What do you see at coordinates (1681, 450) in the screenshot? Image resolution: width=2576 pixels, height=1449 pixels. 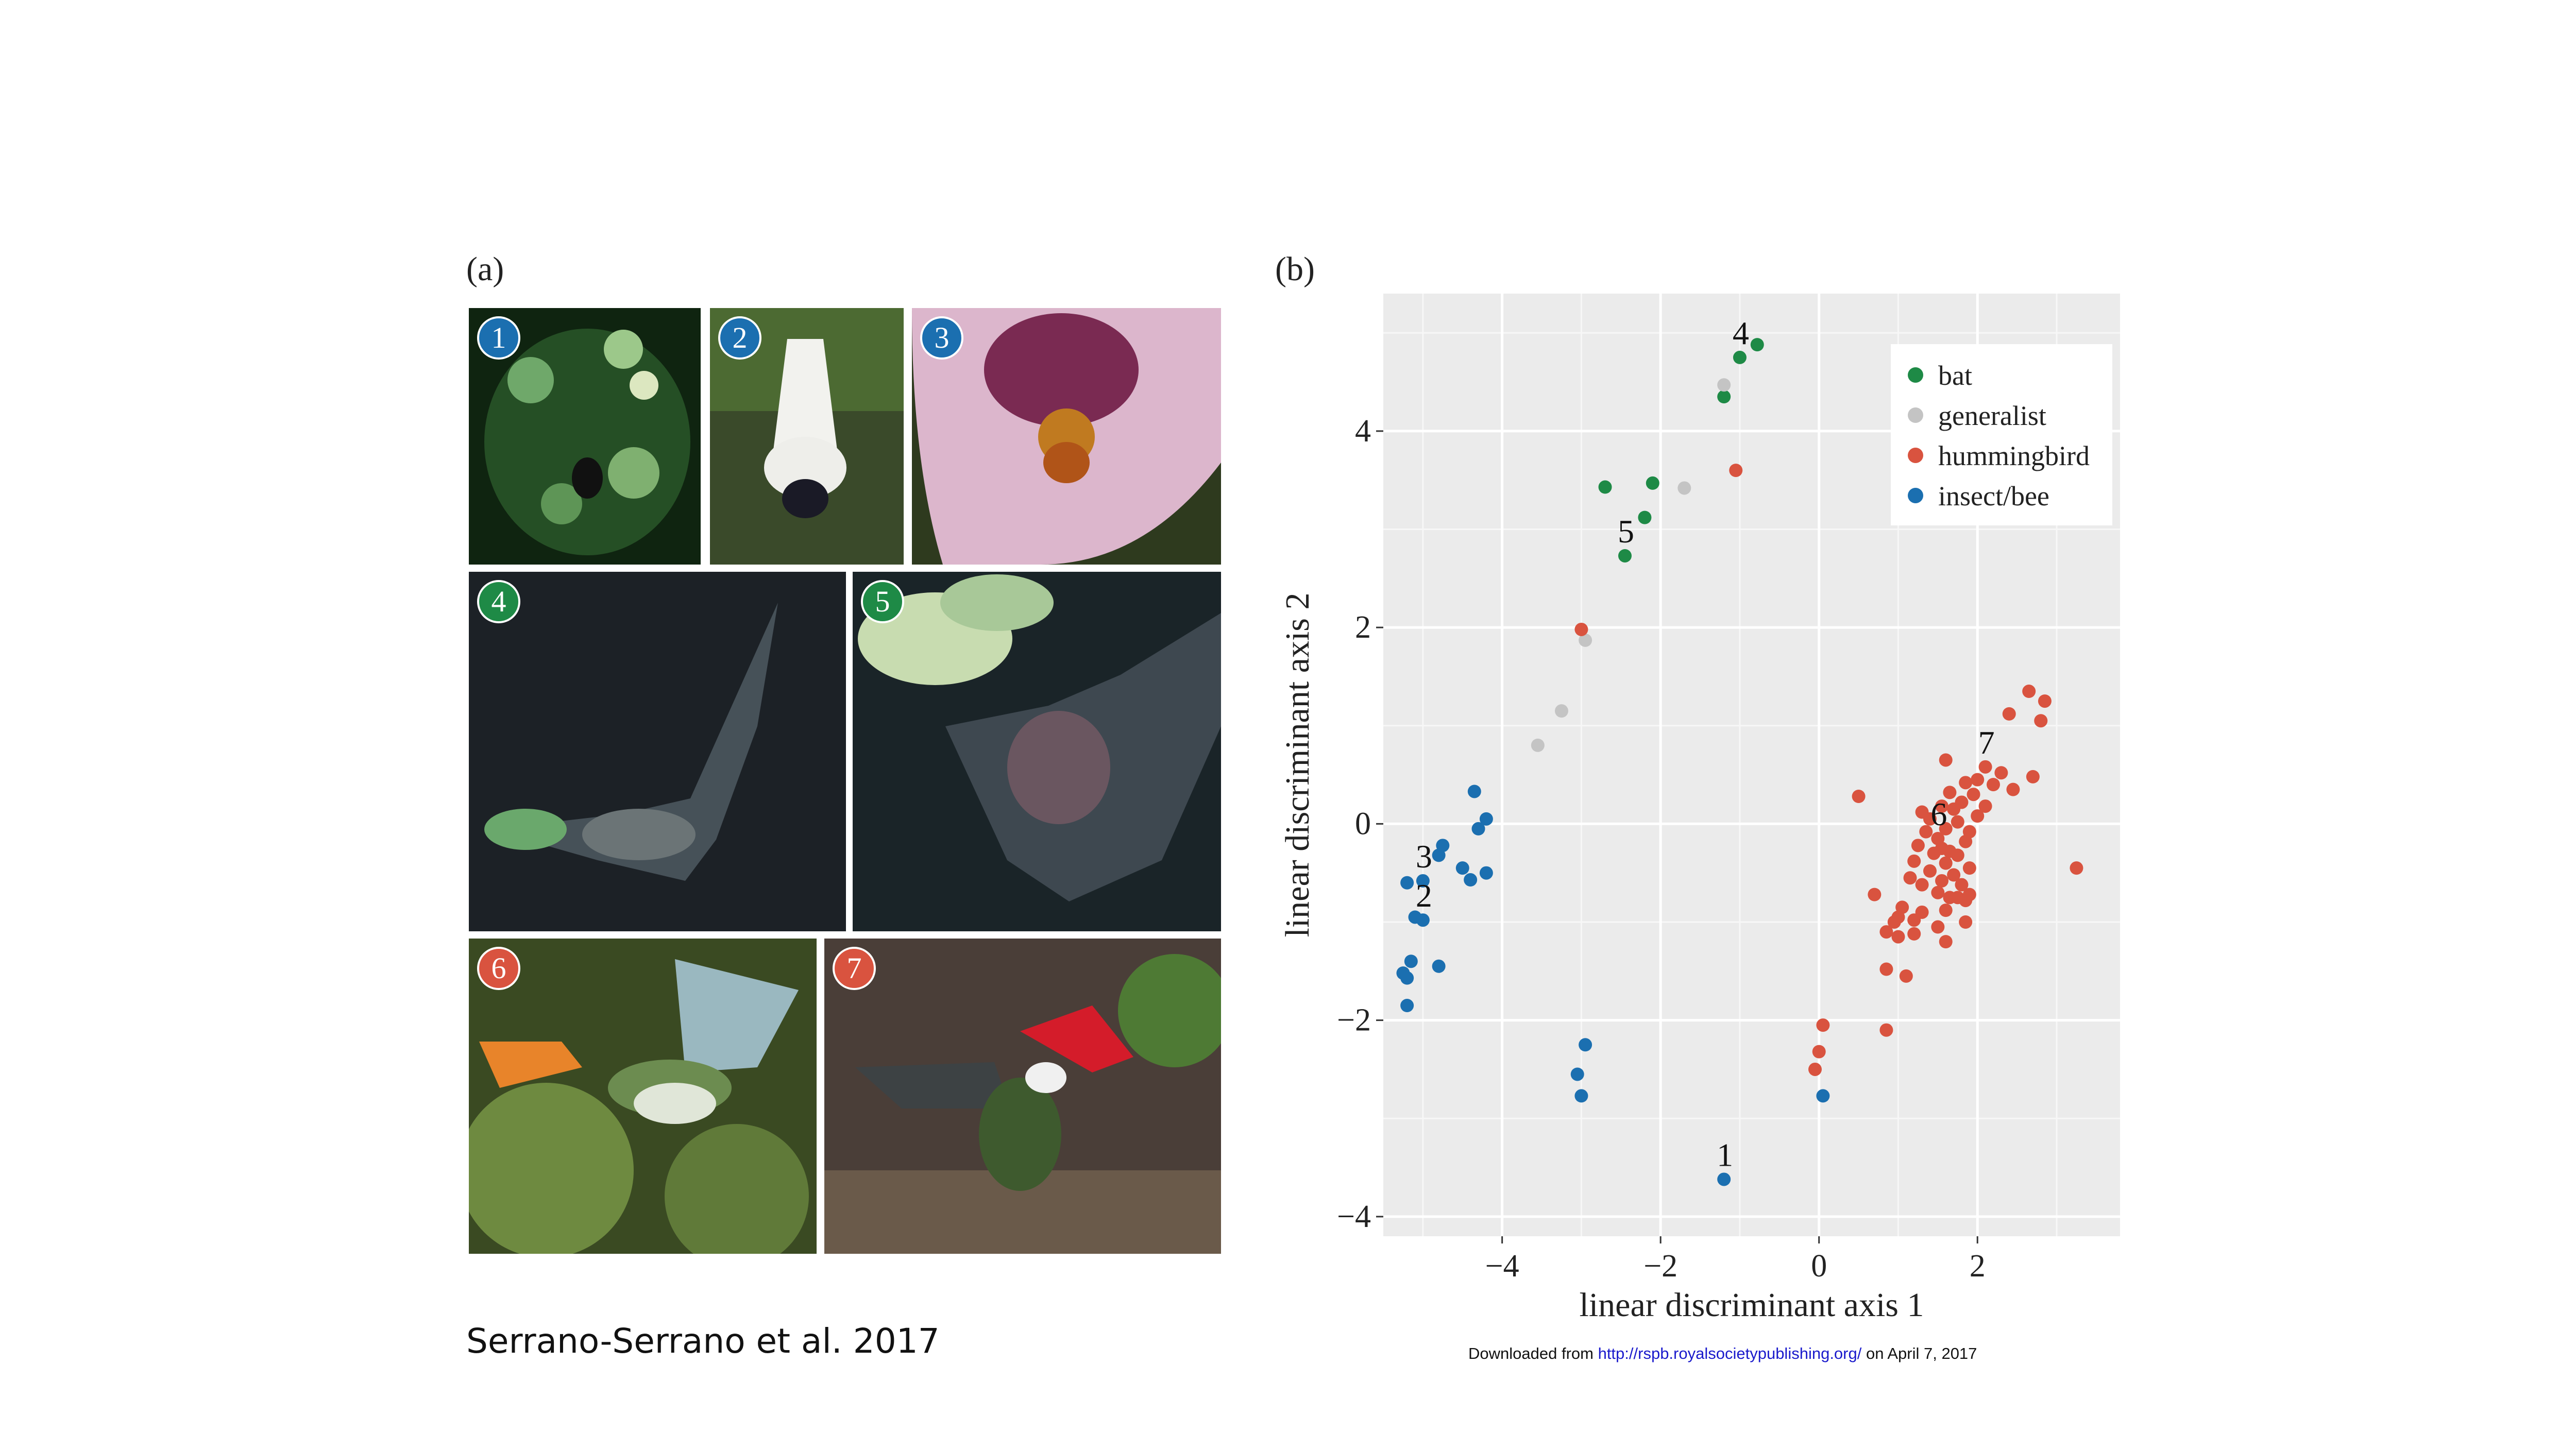 I see `series-bat` at bounding box center [1681, 450].